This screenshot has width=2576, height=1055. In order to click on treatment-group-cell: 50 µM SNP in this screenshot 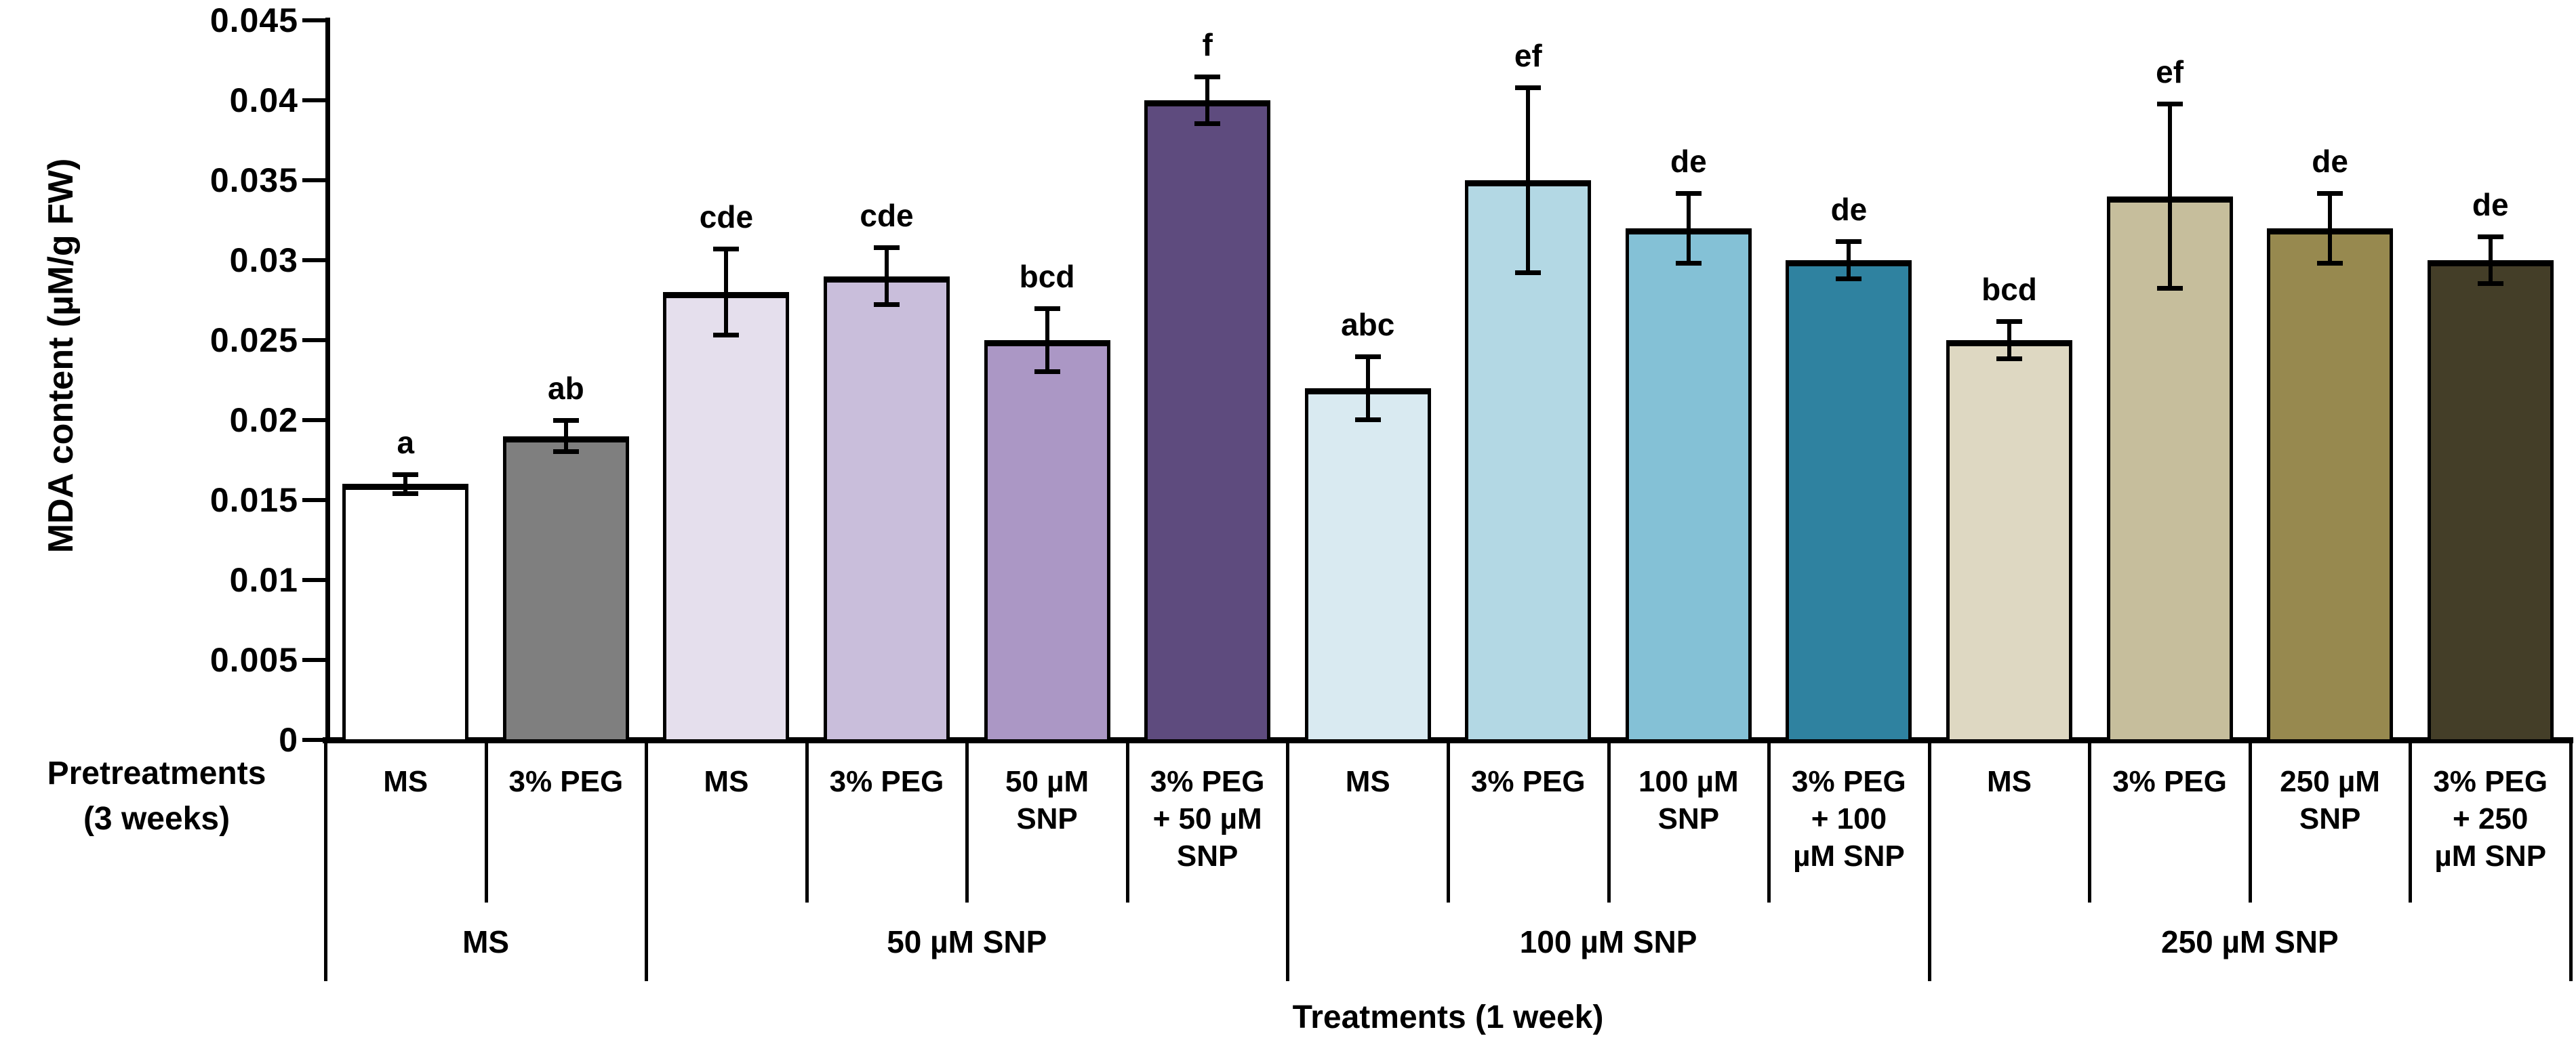, I will do `click(966, 942)`.